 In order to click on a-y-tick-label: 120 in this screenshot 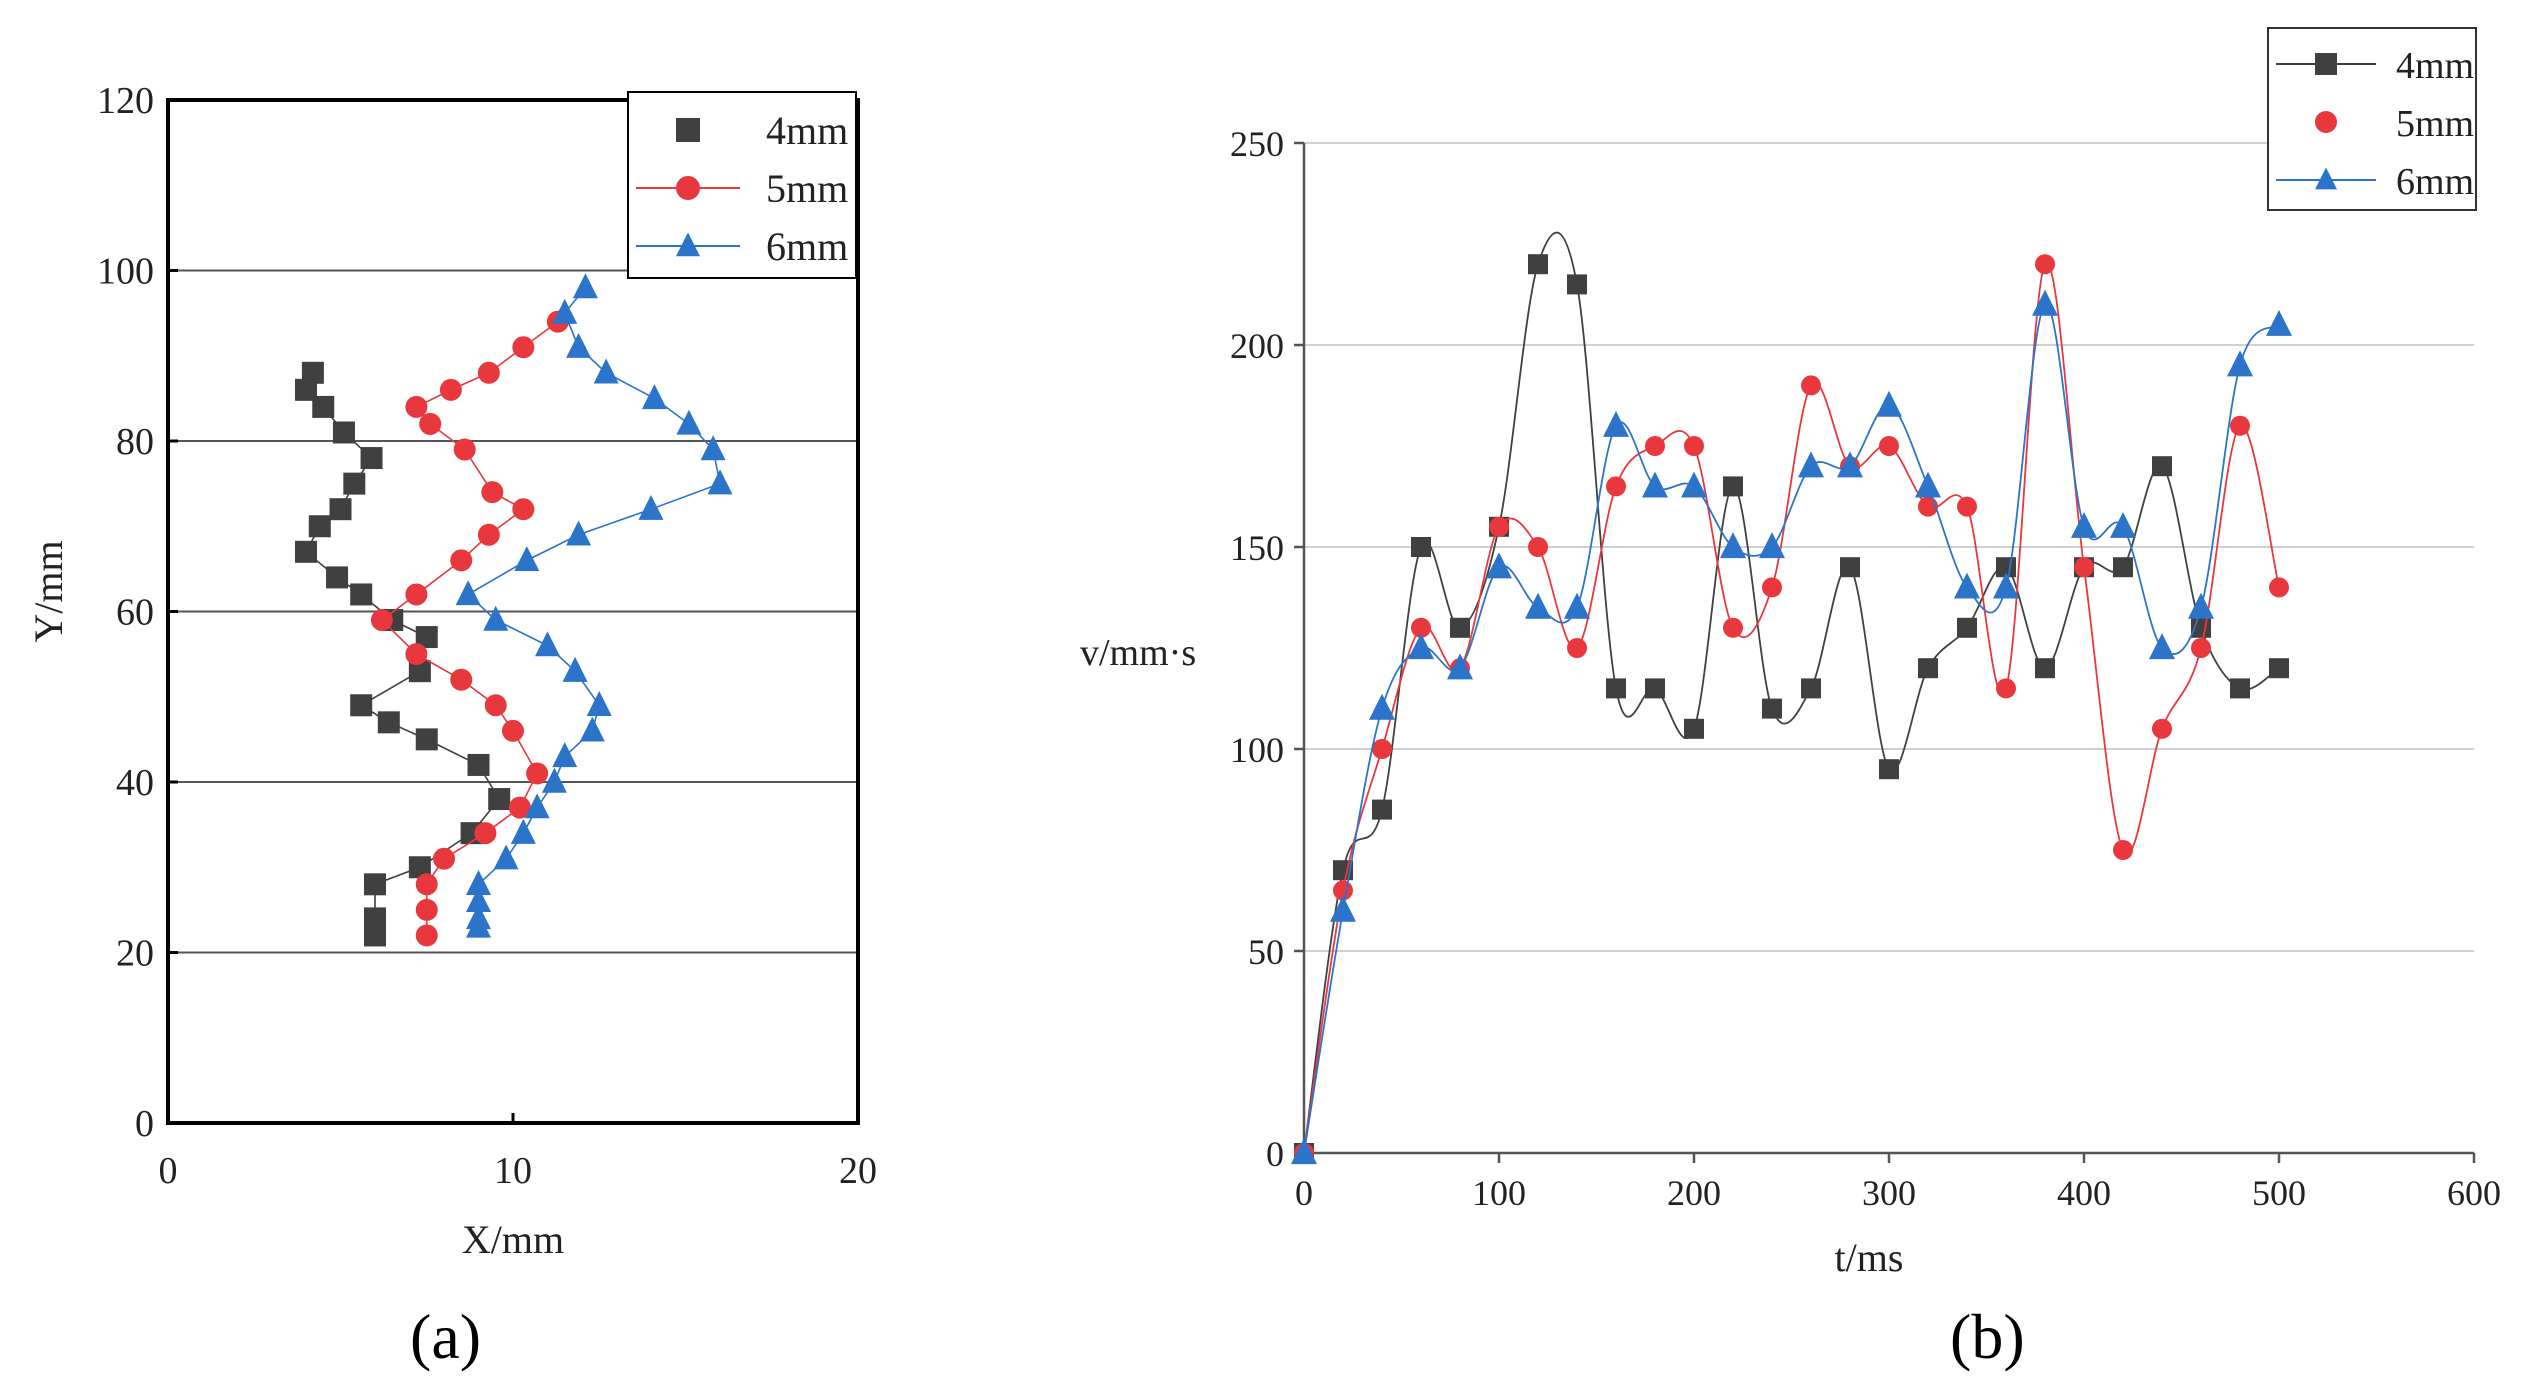, I will do `click(125, 101)`.